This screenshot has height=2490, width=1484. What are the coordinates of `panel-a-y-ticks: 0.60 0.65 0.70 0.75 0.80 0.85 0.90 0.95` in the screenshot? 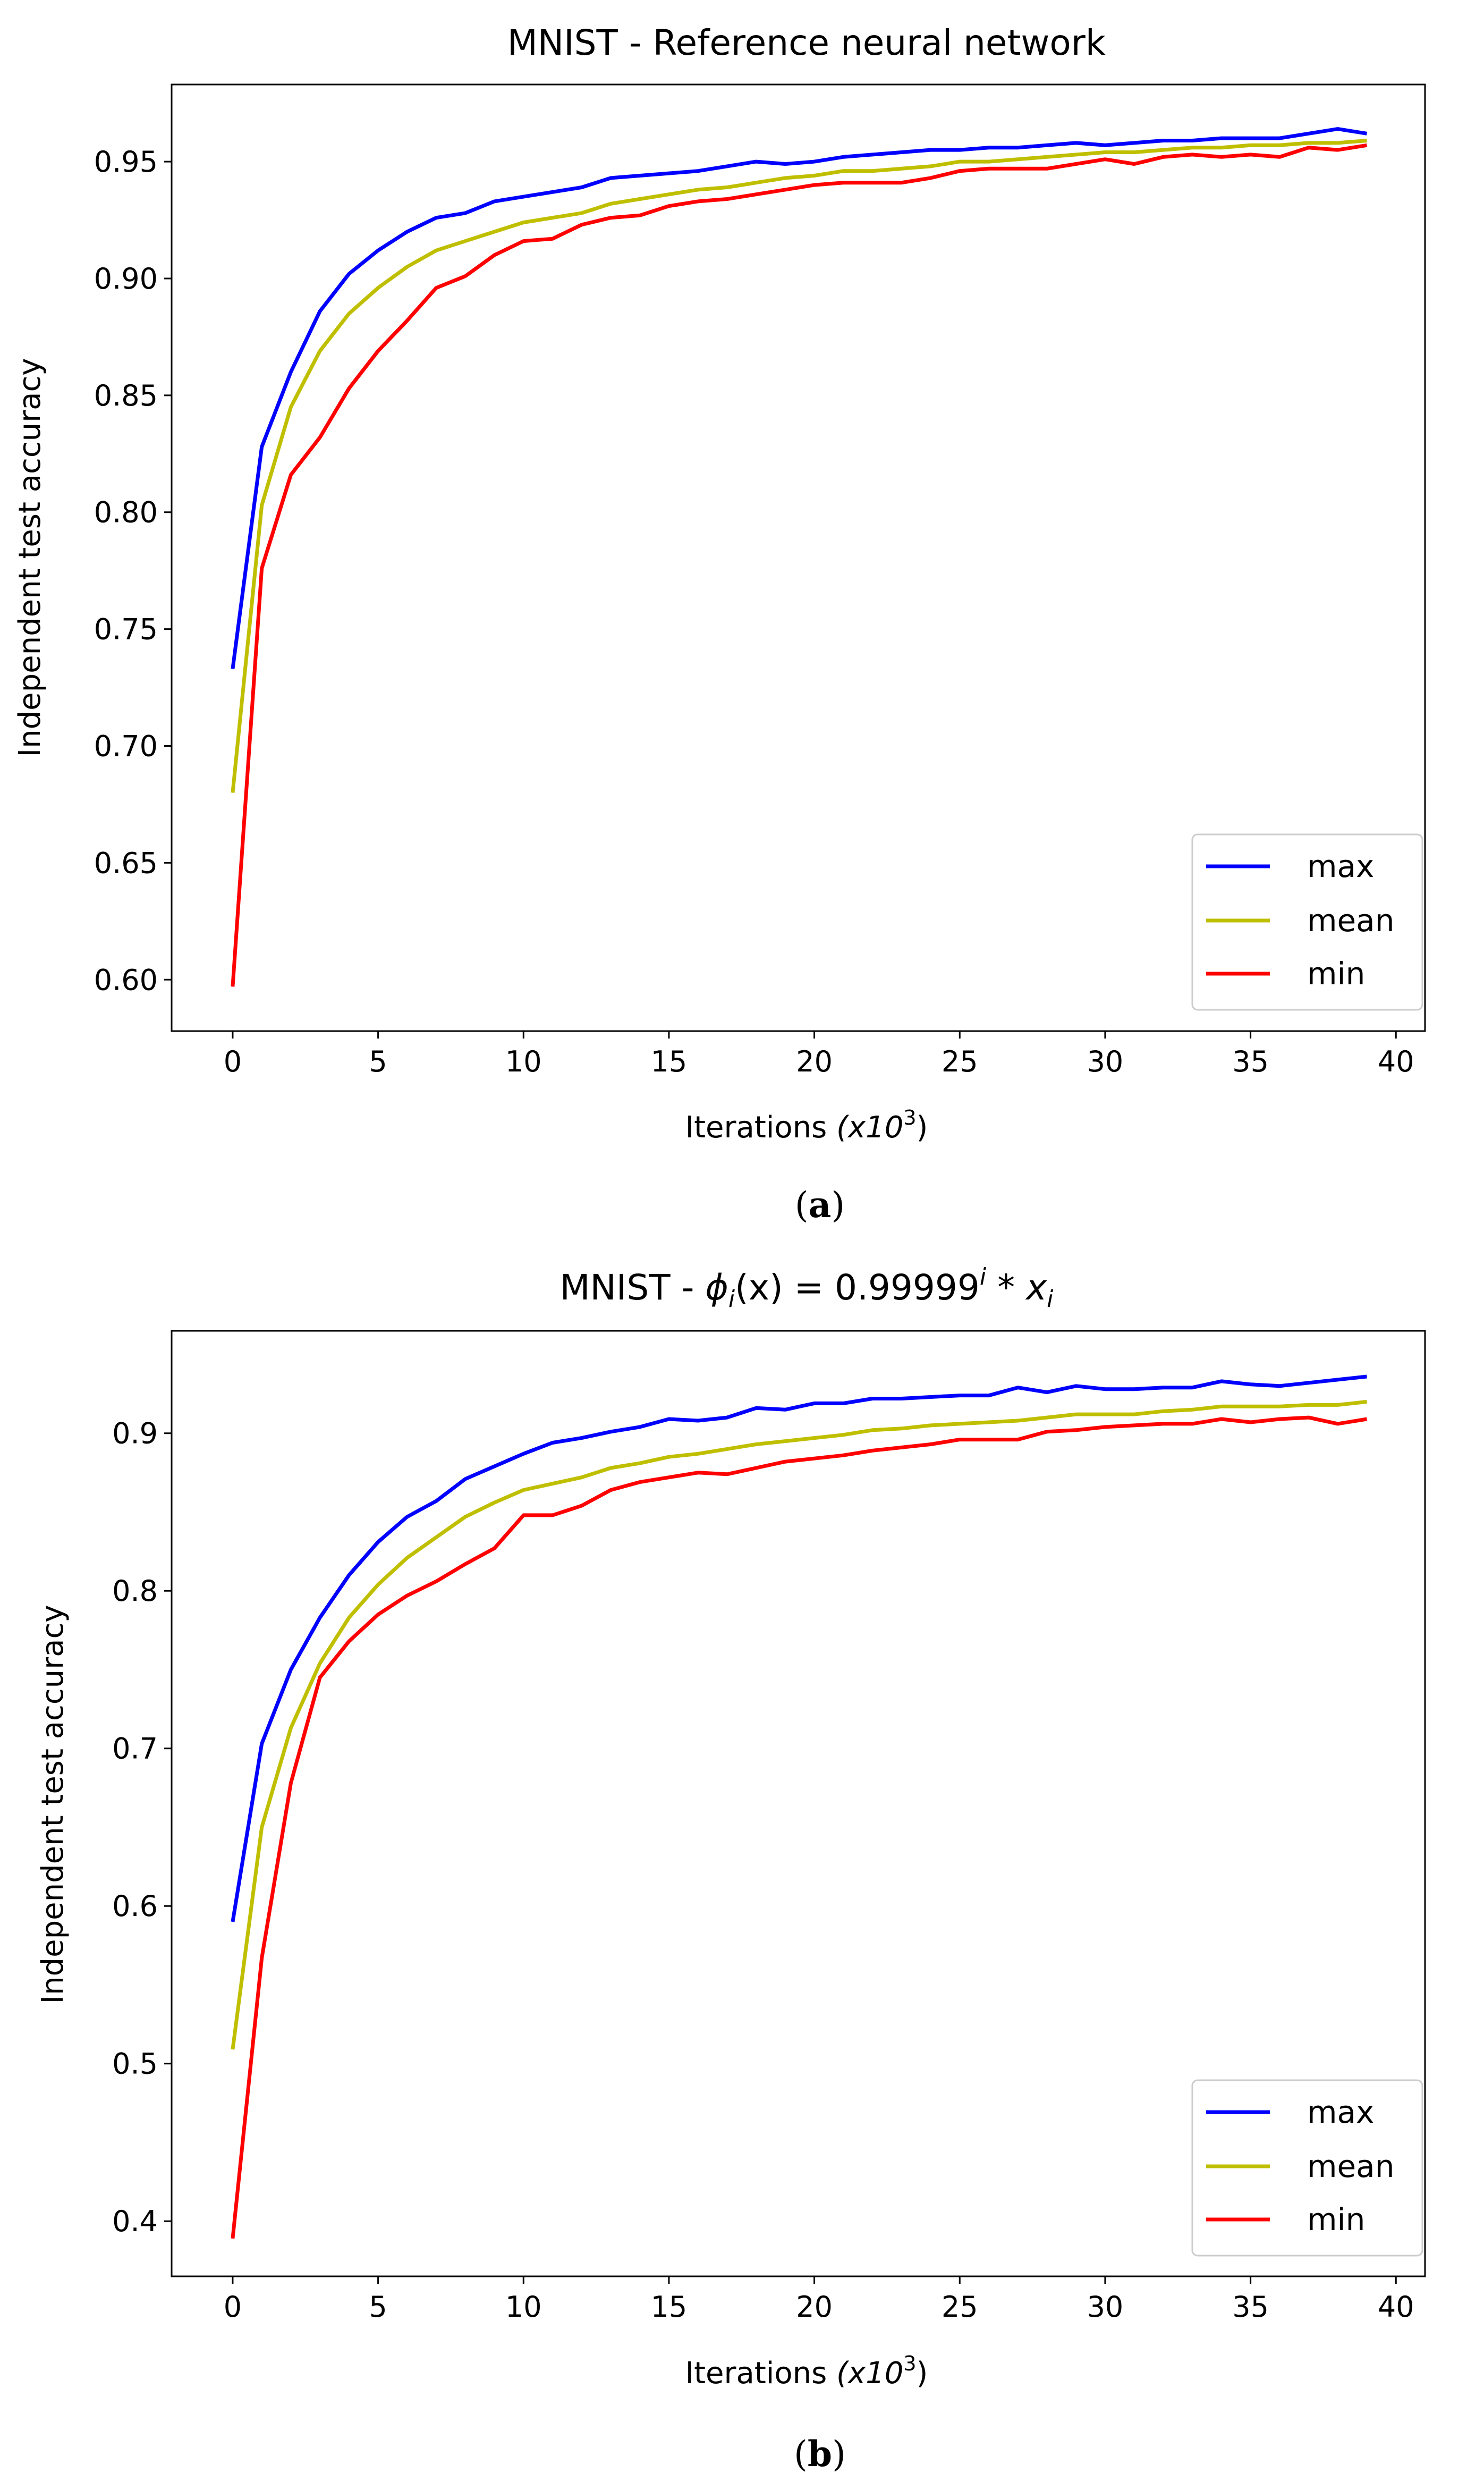 It's located at (133, 571).